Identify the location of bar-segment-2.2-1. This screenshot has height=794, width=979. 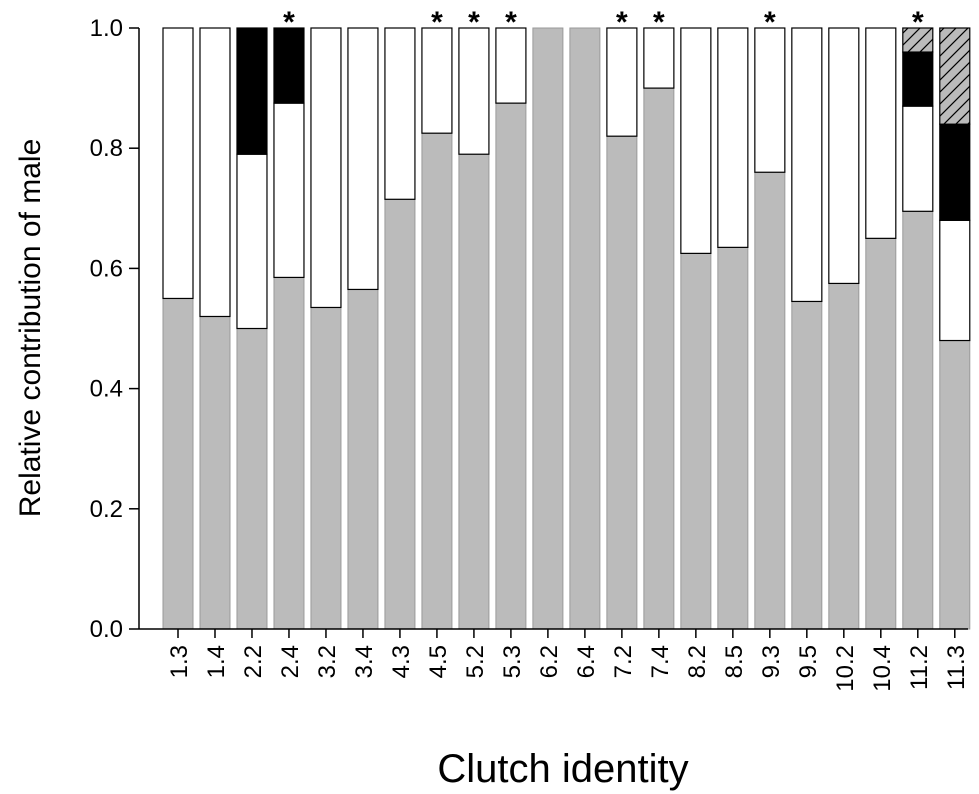
(252, 479).